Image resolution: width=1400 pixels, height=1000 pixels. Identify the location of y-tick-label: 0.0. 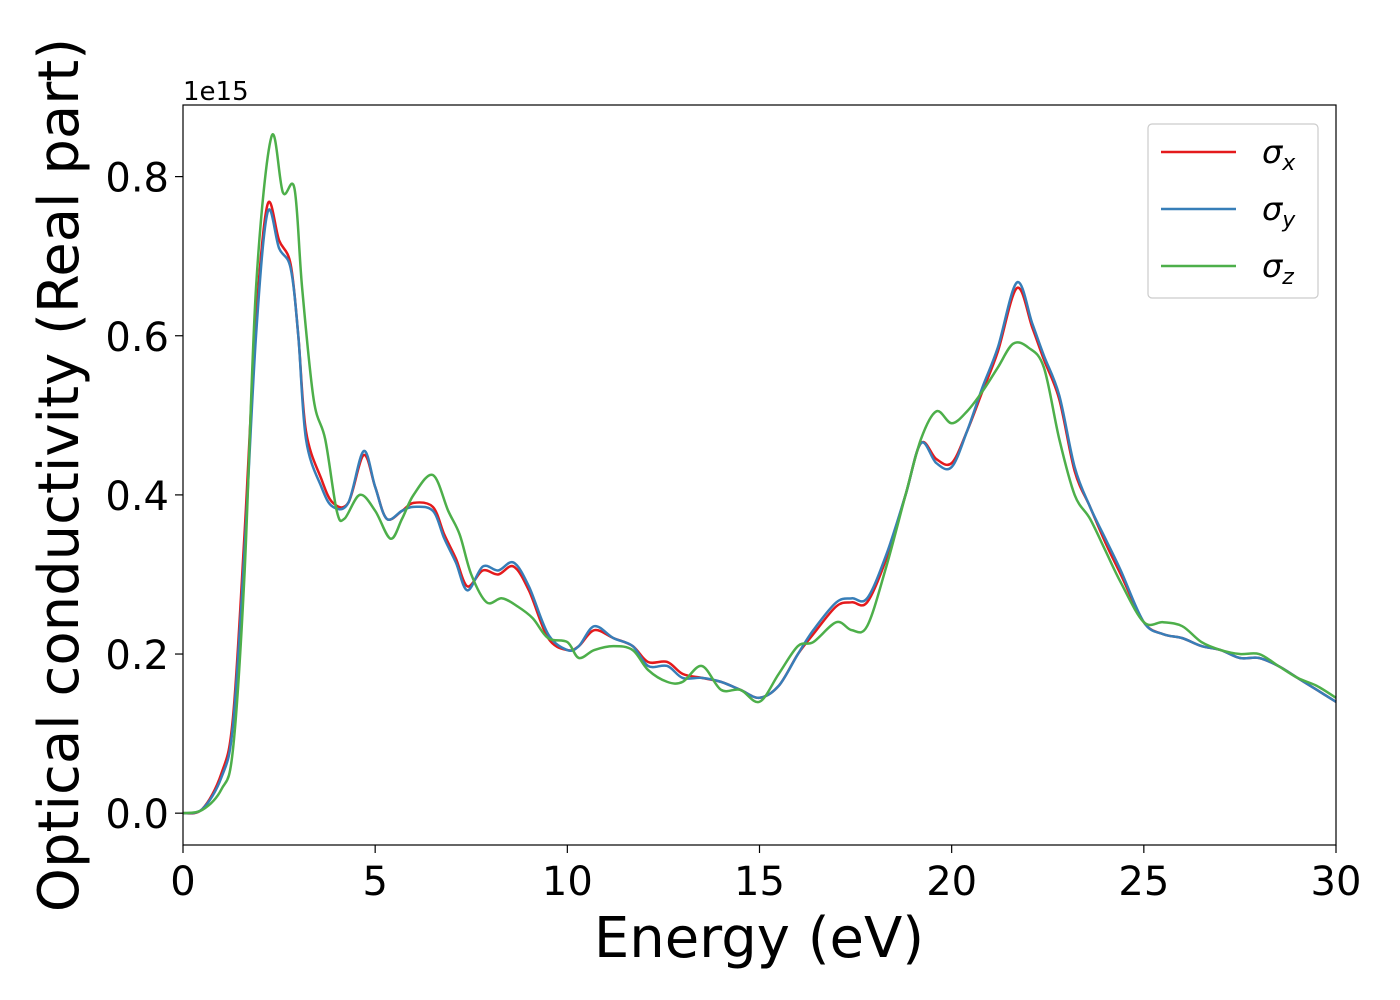
(137, 815).